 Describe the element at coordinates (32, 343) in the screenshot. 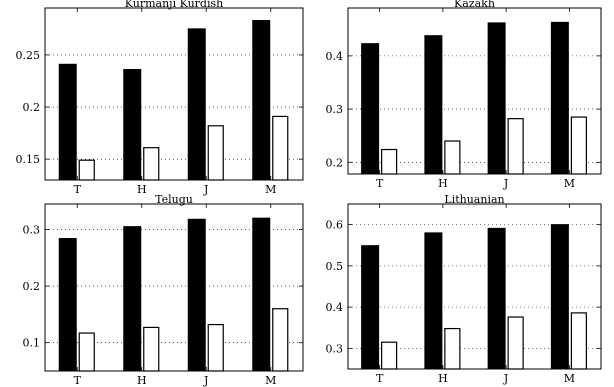

I see `y-tick-label: 0.1` at that location.